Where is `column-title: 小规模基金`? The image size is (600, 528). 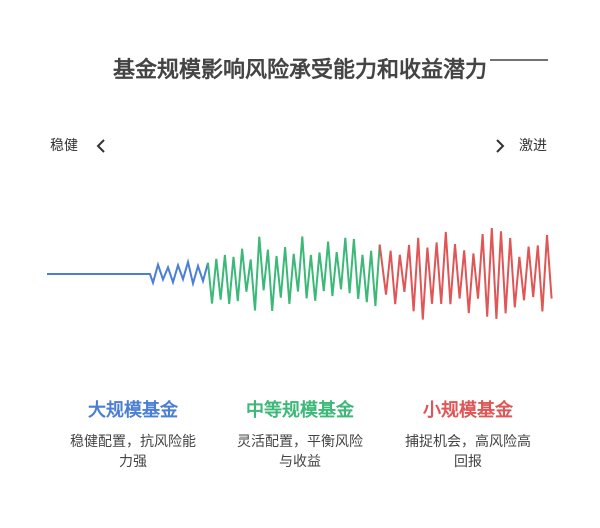
column-title: 小规模基金 is located at coordinates (468, 410).